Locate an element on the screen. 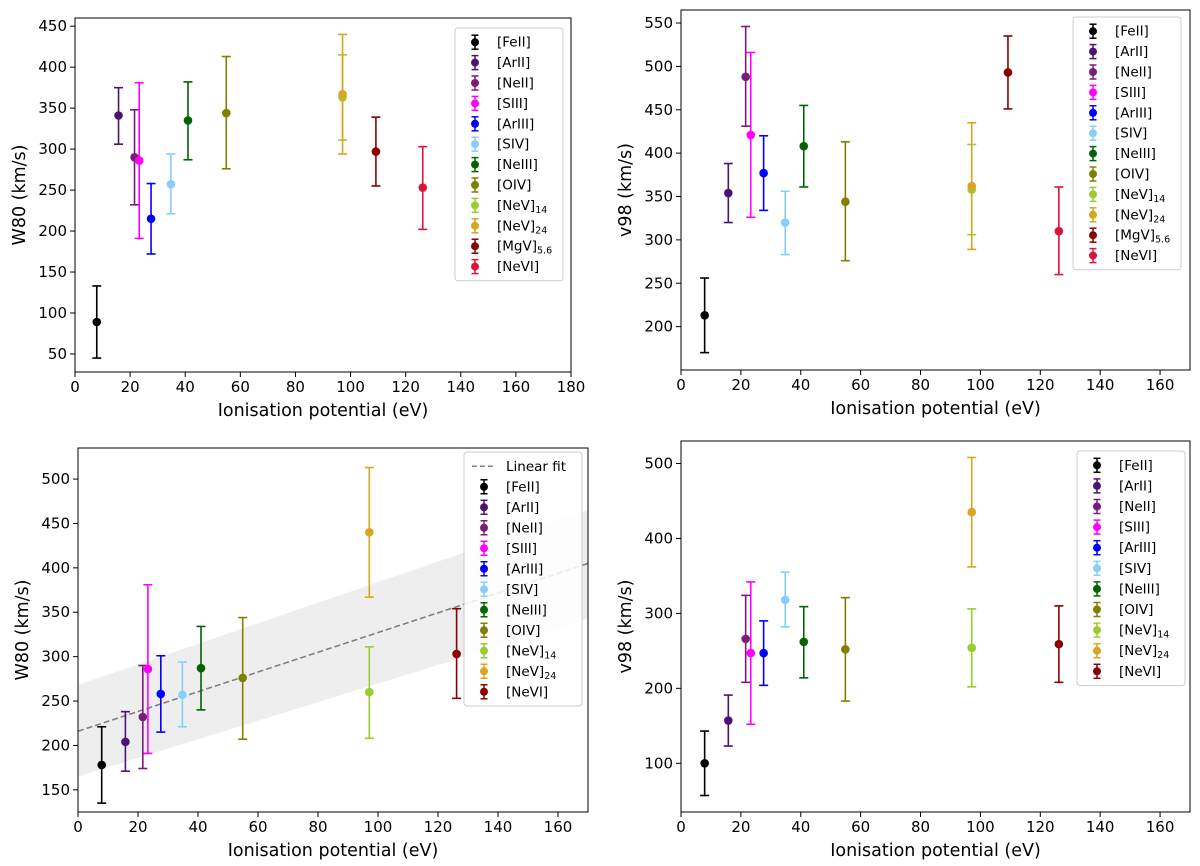 The width and height of the screenshot is (1200, 866). legend-entry: [NeV]24 is located at coordinates (1127, 216).